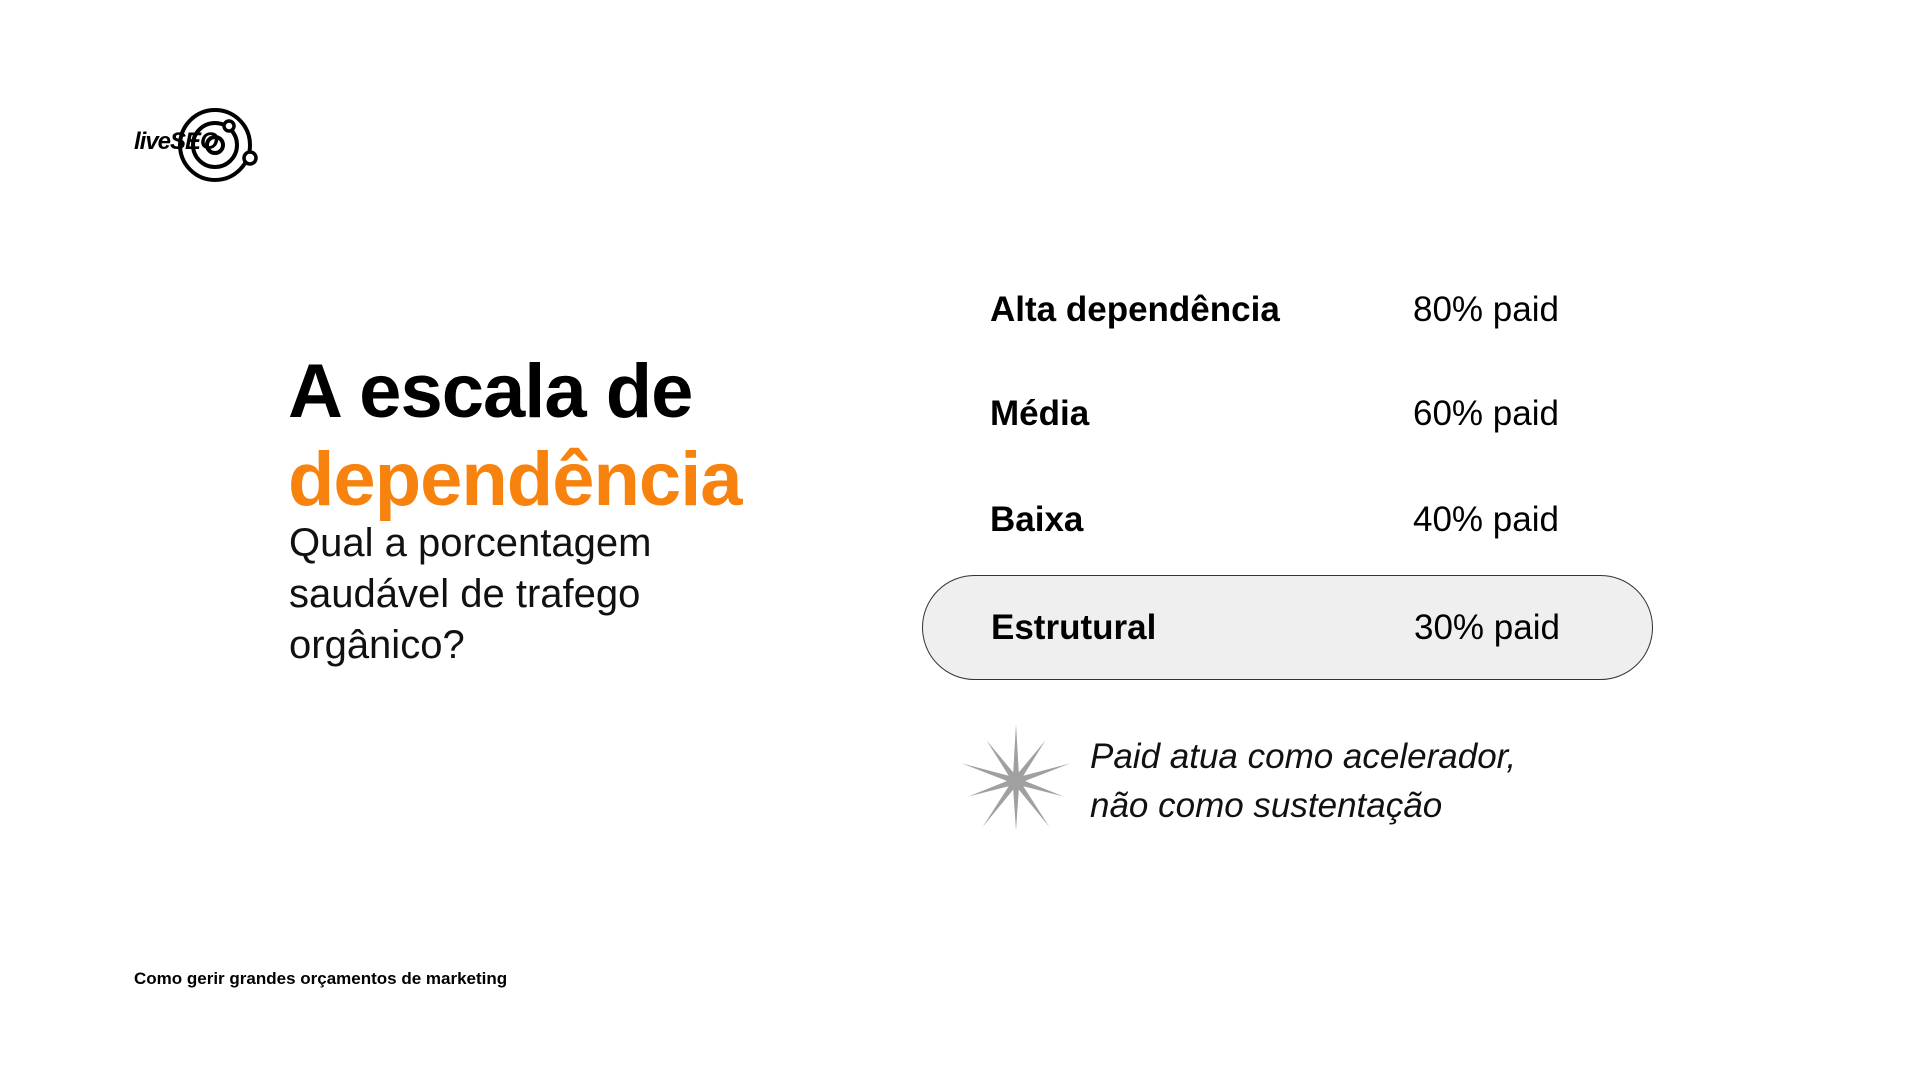 The height and width of the screenshot is (1080, 1920). I want to click on note-line: Paid atua como acelerador,, so click(1303, 756).